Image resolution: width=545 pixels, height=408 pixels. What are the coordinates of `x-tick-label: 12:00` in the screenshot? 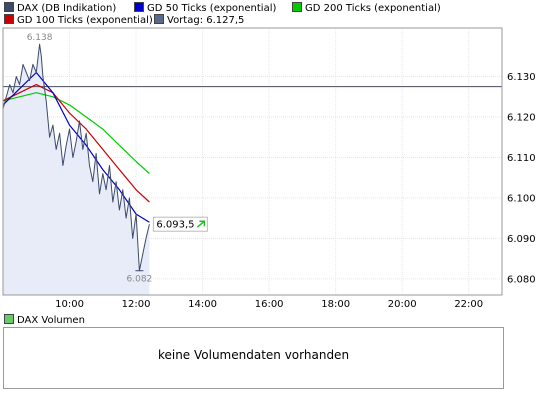 It's located at (136, 304).